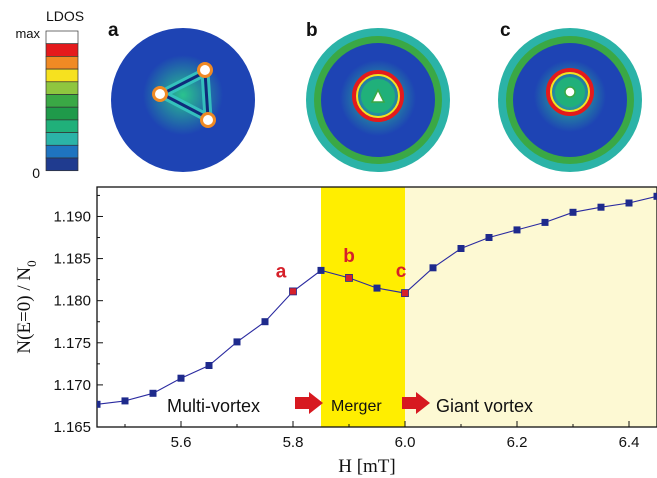  What do you see at coordinates (72, 385) in the screenshot?
I see `y-tick-label: 1.170` at bounding box center [72, 385].